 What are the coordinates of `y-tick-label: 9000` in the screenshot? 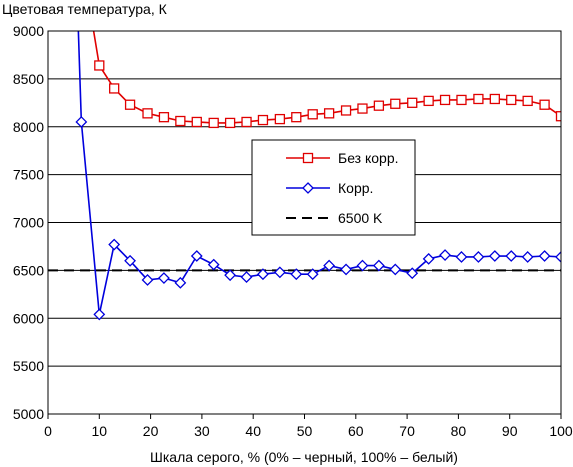 It's located at (28, 31).